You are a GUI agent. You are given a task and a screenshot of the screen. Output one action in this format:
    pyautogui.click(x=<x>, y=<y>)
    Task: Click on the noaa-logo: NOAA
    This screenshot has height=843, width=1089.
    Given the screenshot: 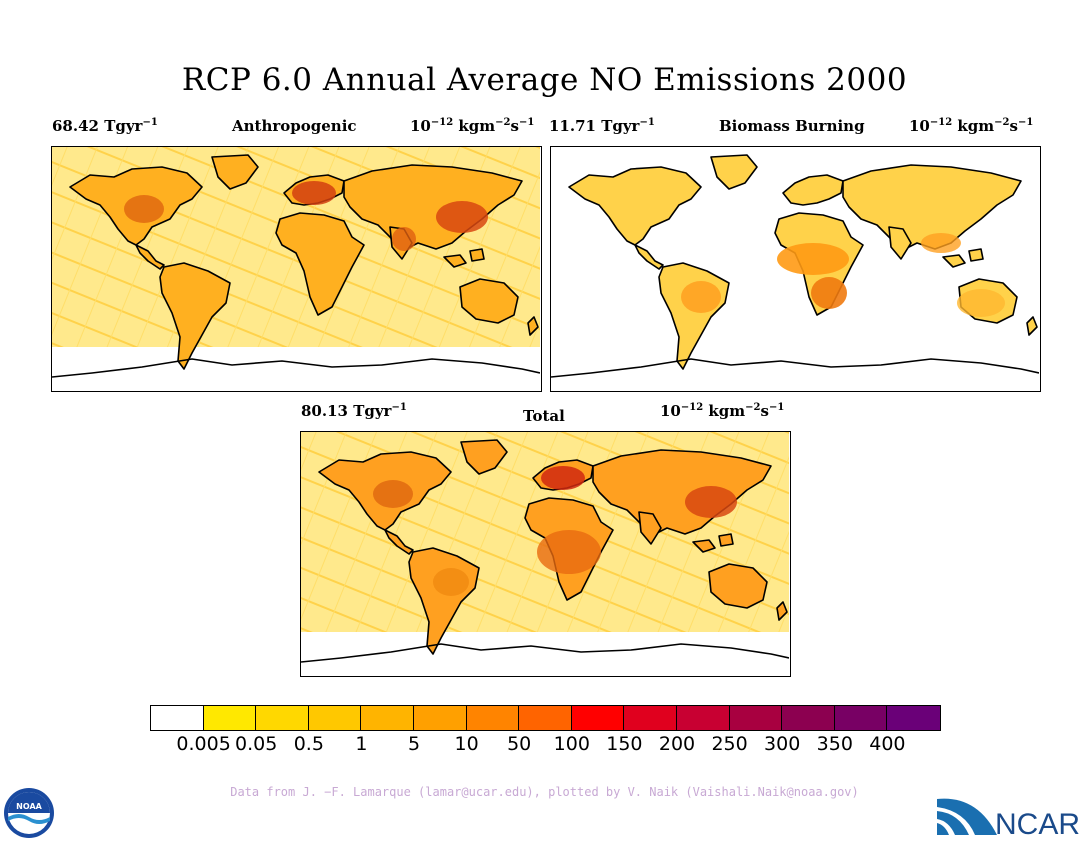 What is the action you would take?
    pyautogui.click(x=29, y=813)
    